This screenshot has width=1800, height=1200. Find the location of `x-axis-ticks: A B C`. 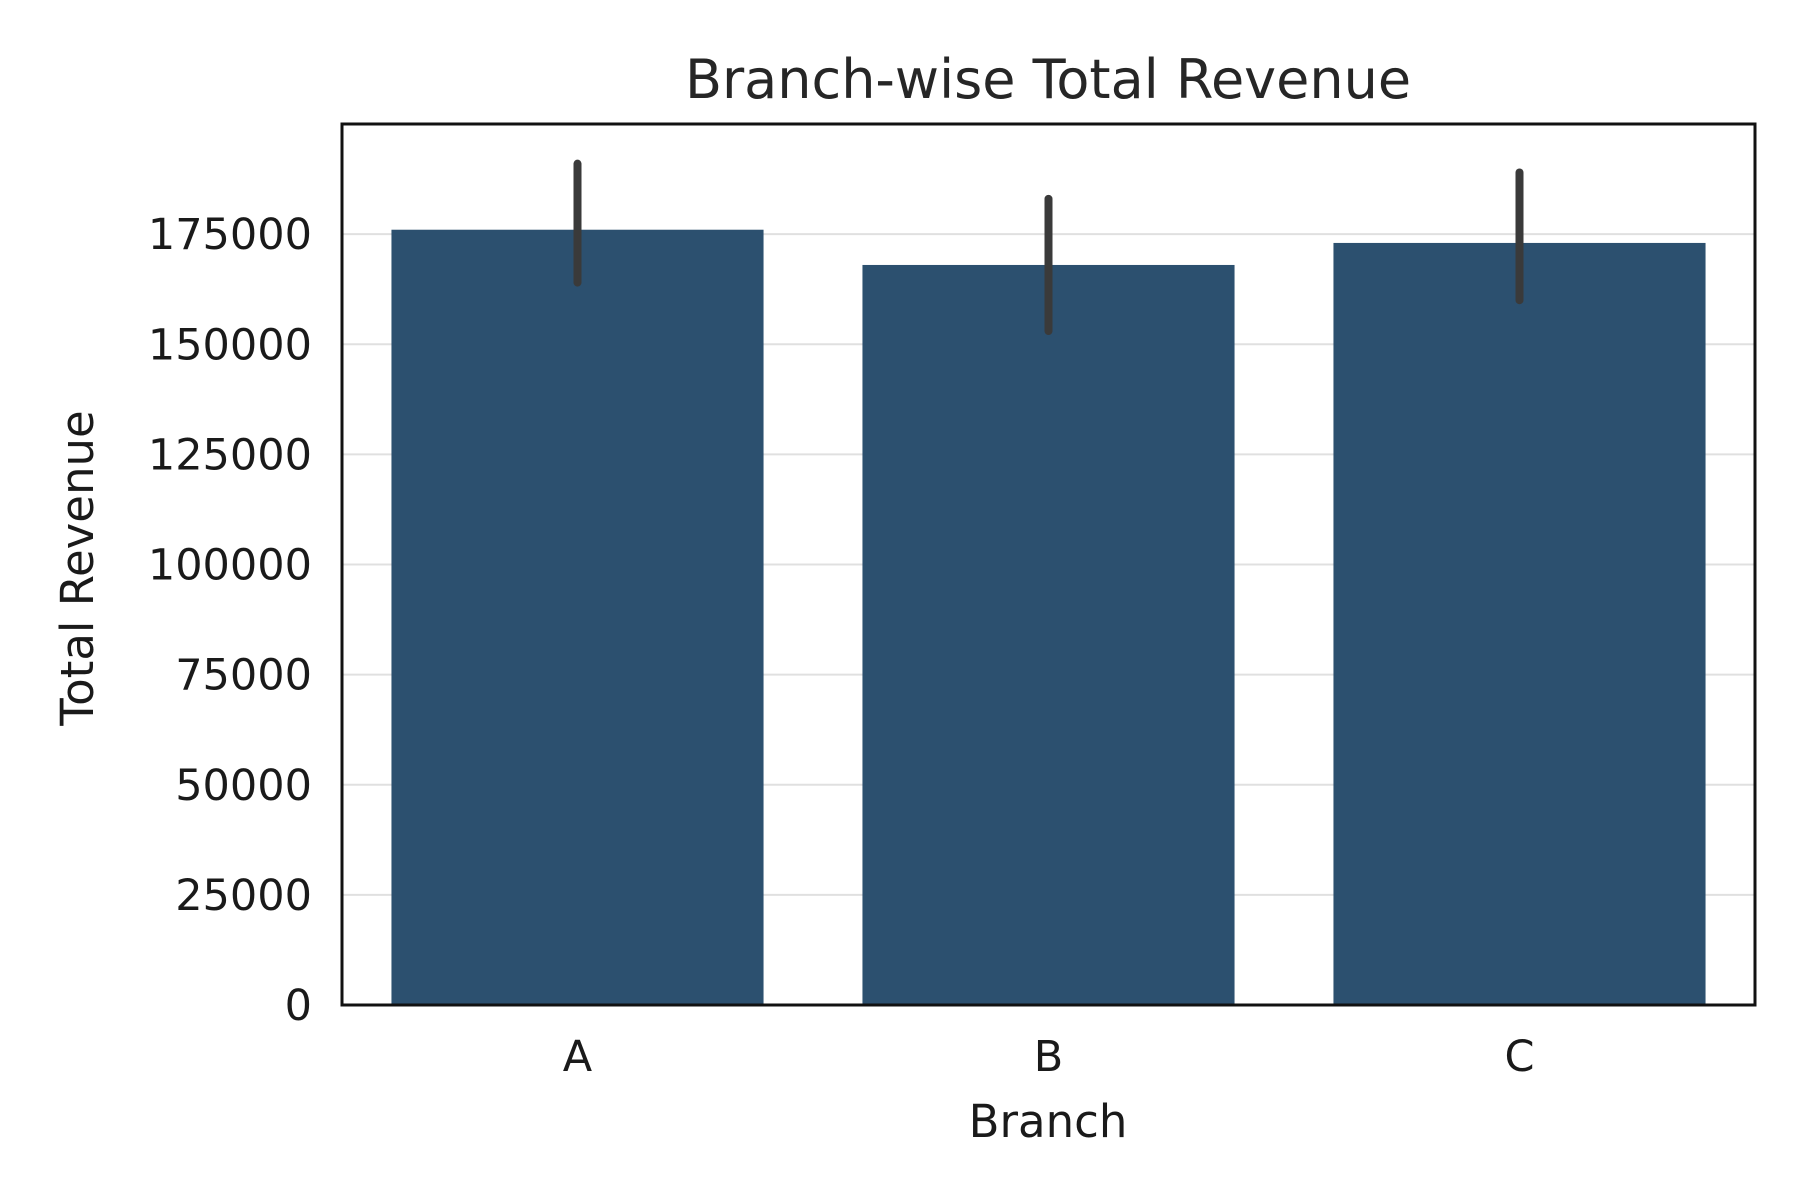

x-axis-ticks: A B C is located at coordinates (1049, 1057).